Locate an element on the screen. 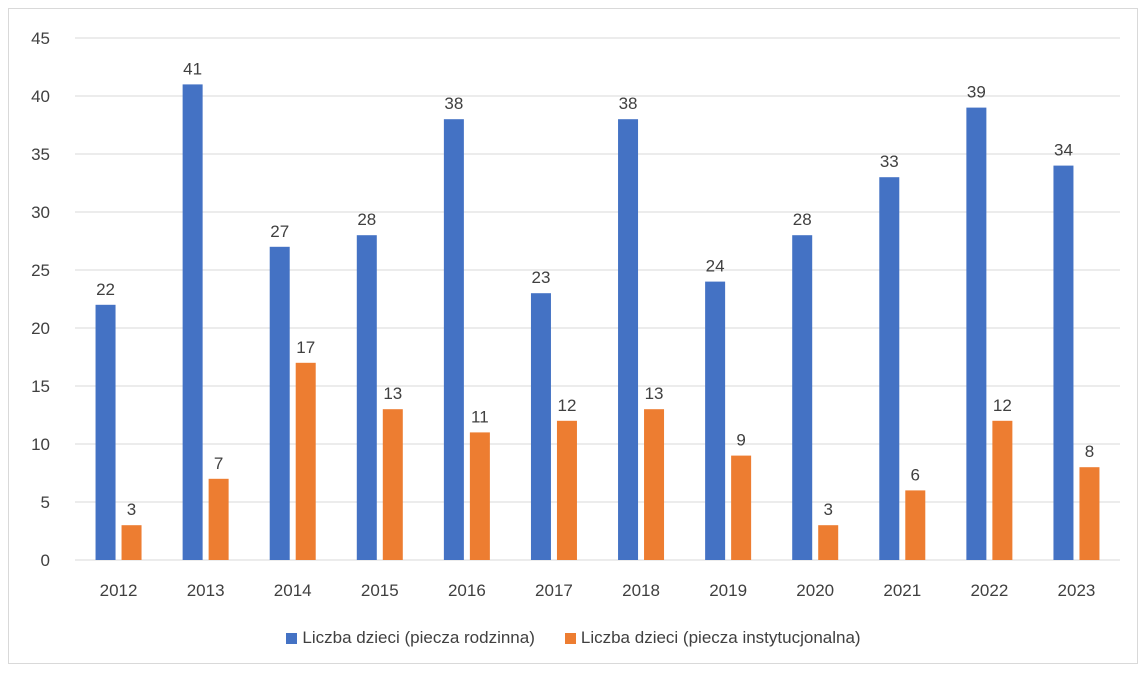 The width and height of the screenshot is (1147, 674). bar-s0-2022 is located at coordinates (976, 333).